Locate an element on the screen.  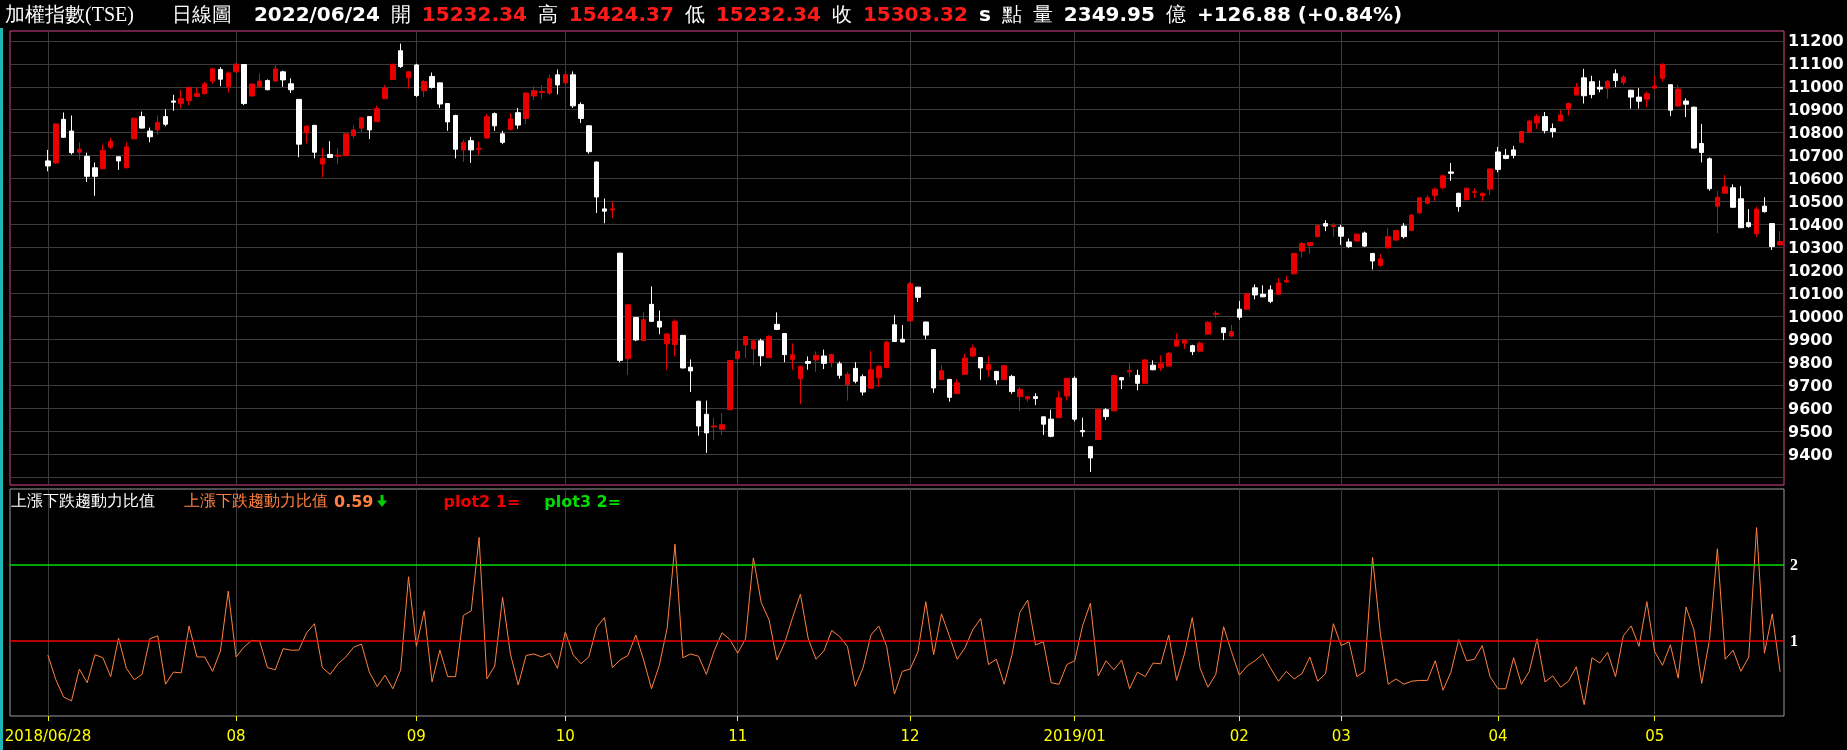
y-tick-label: 10500 is located at coordinates (1816, 202).